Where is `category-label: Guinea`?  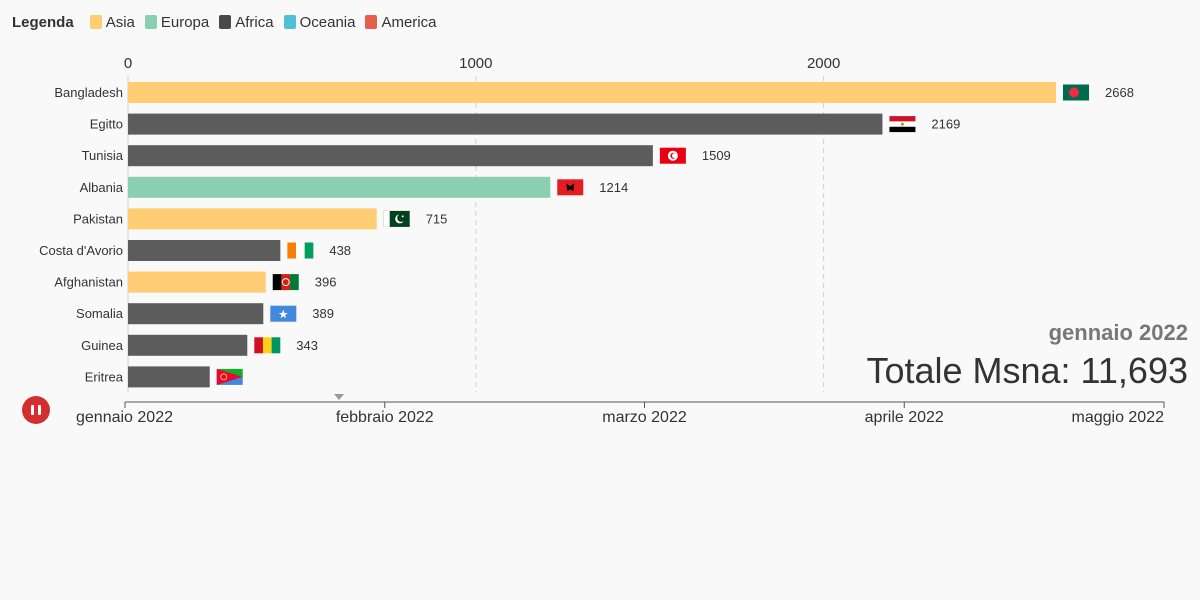 category-label: Guinea is located at coordinates (102, 345).